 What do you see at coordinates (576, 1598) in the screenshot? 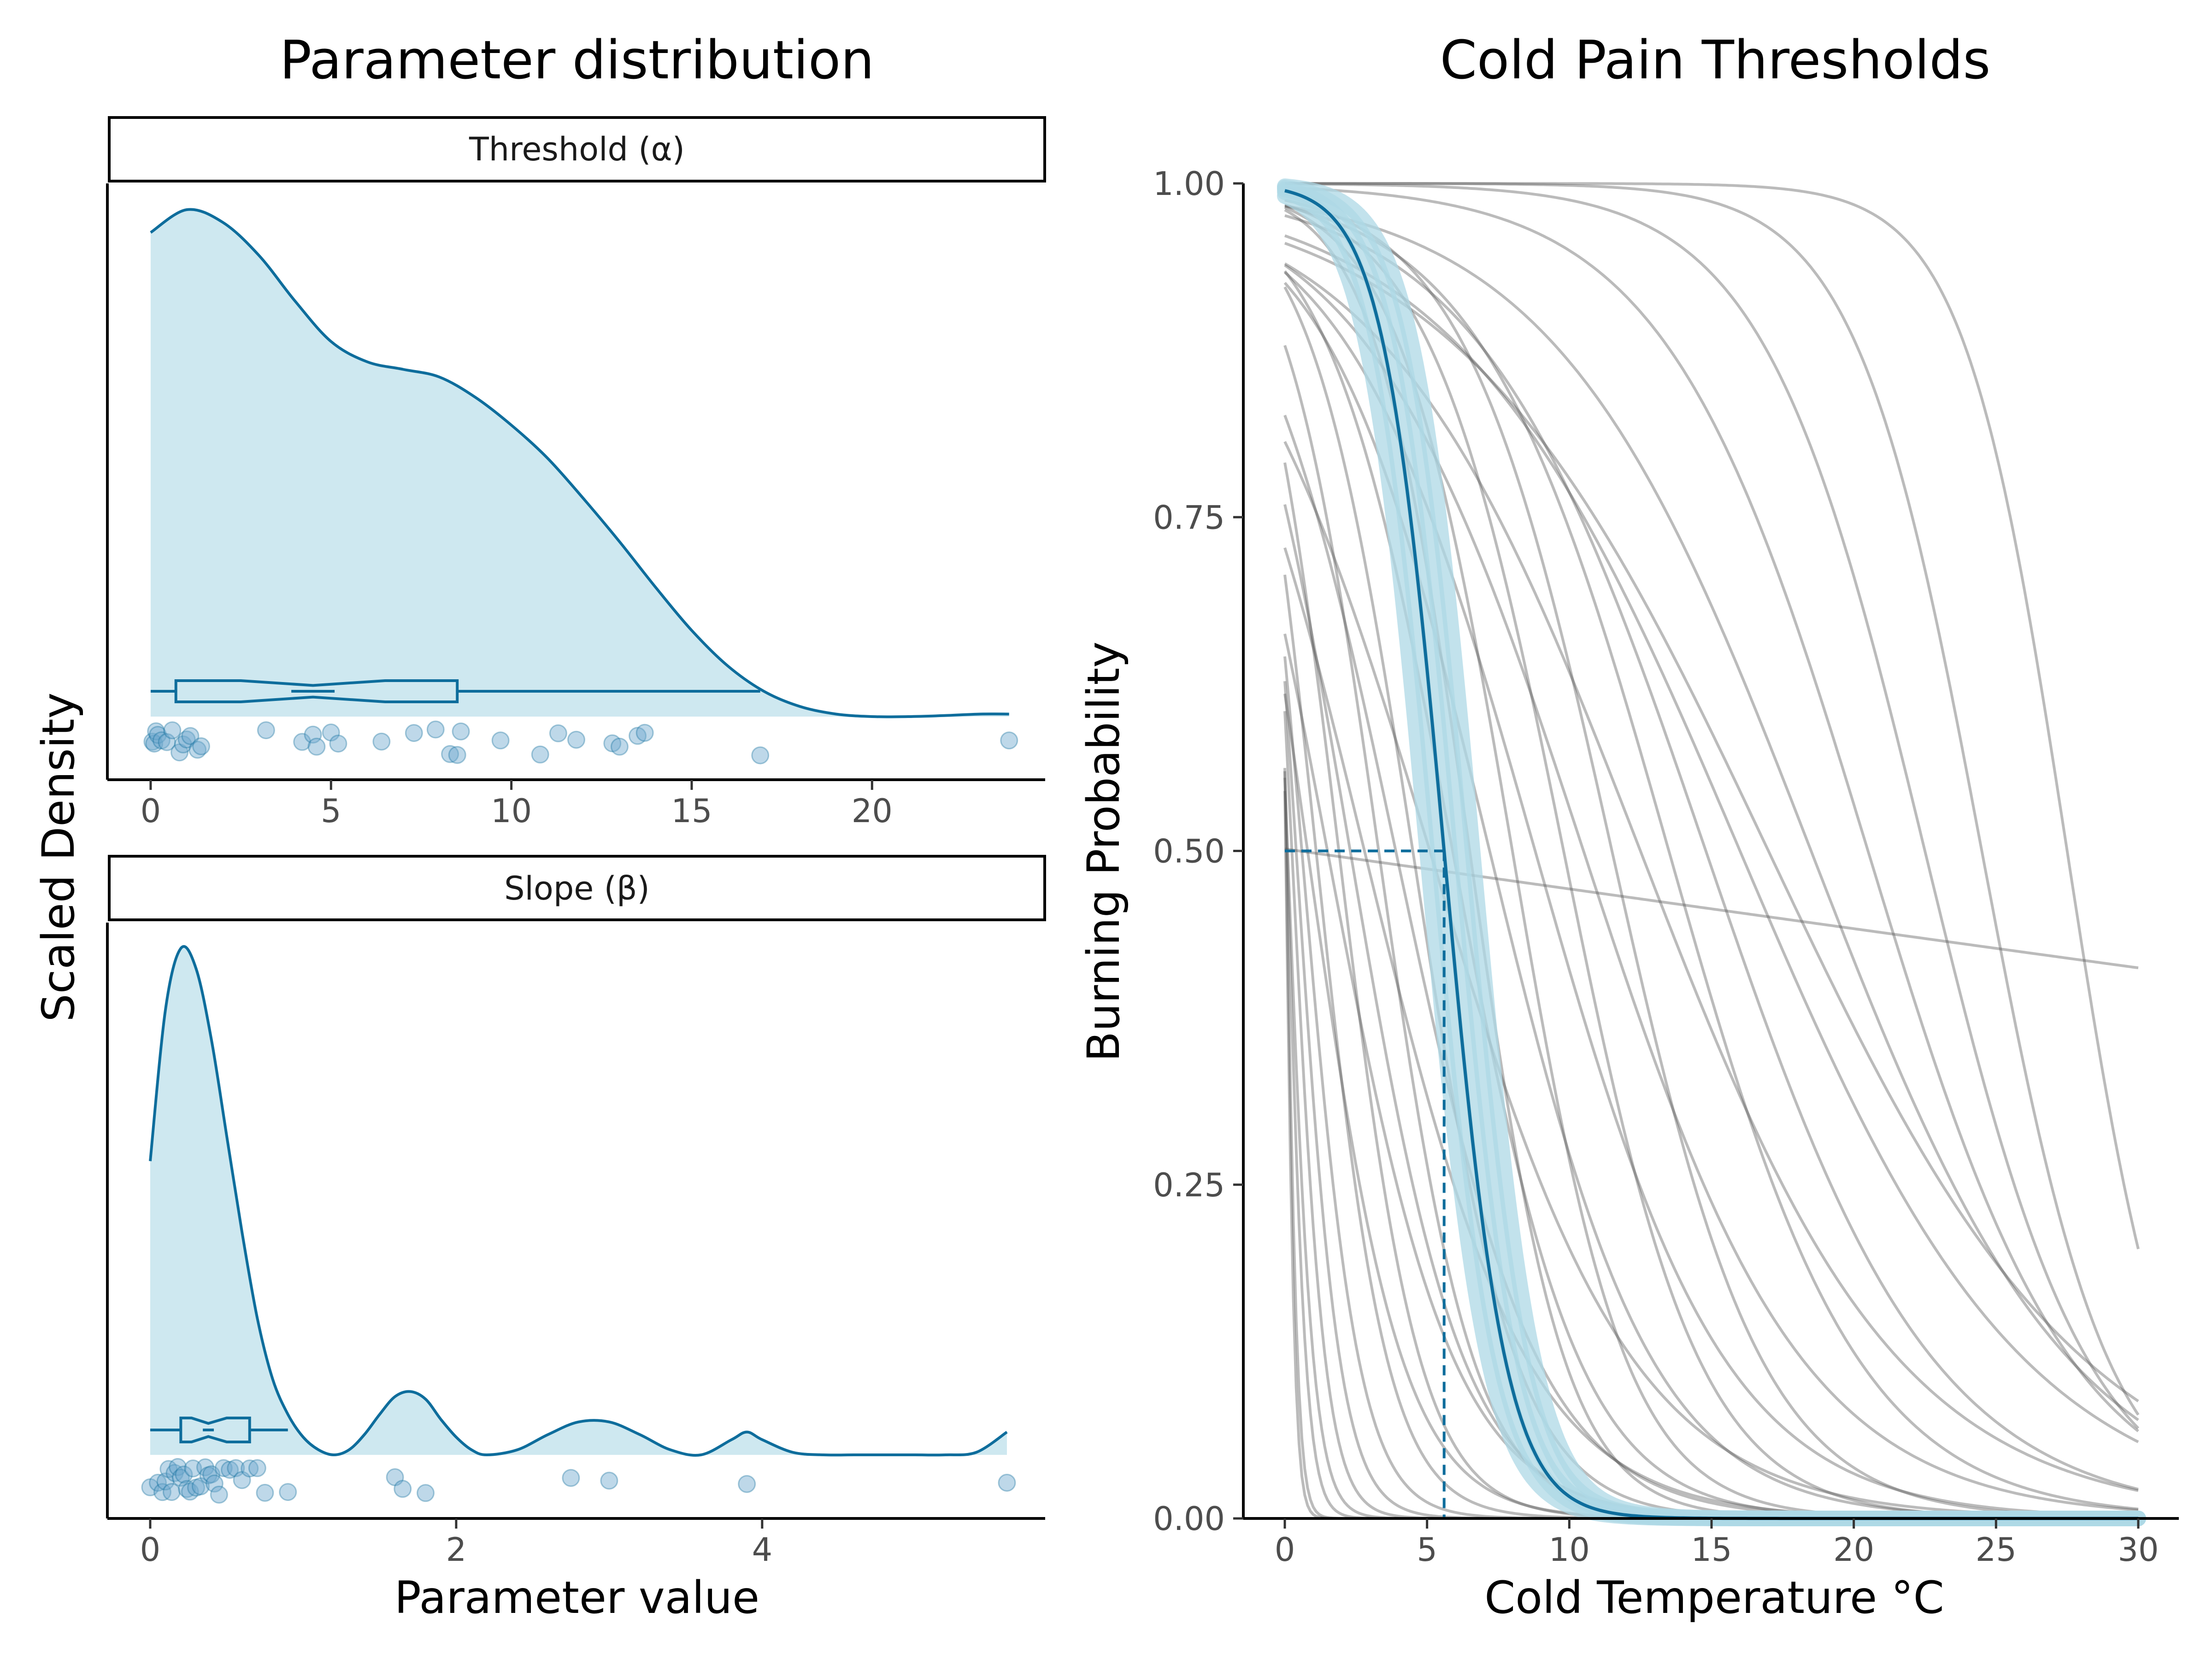
I see `parameter-value-label: Parameter value` at bounding box center [576, 1598].